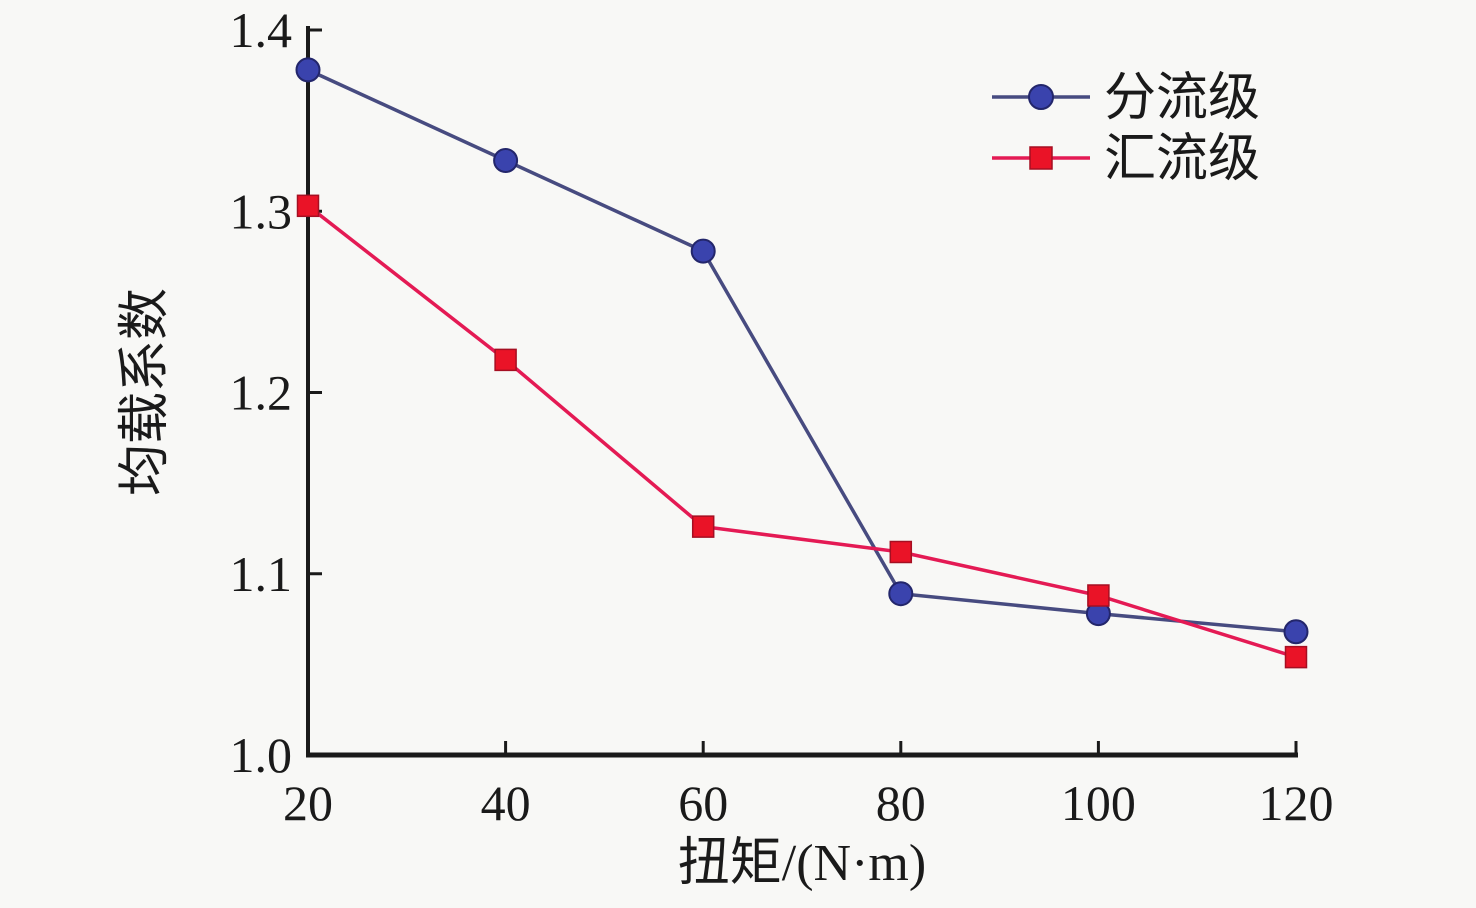 The height and width of the screenshot is (908, 1476). Describe the element at coordinates (261, 211) in the screenshot. I see `y-tick-label: 1.3` at that location.